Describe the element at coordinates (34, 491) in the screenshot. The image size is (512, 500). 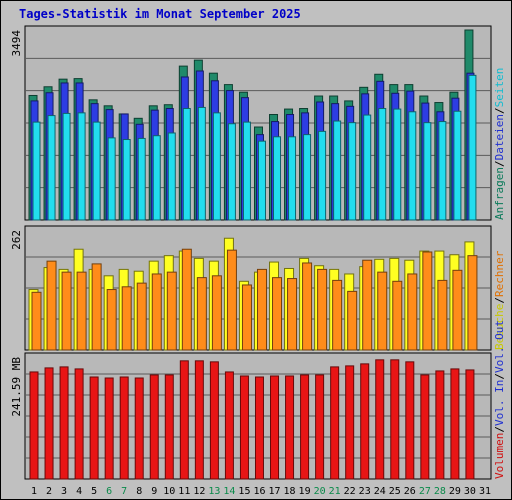
I see `x-tick-day-1: 1` at that location.